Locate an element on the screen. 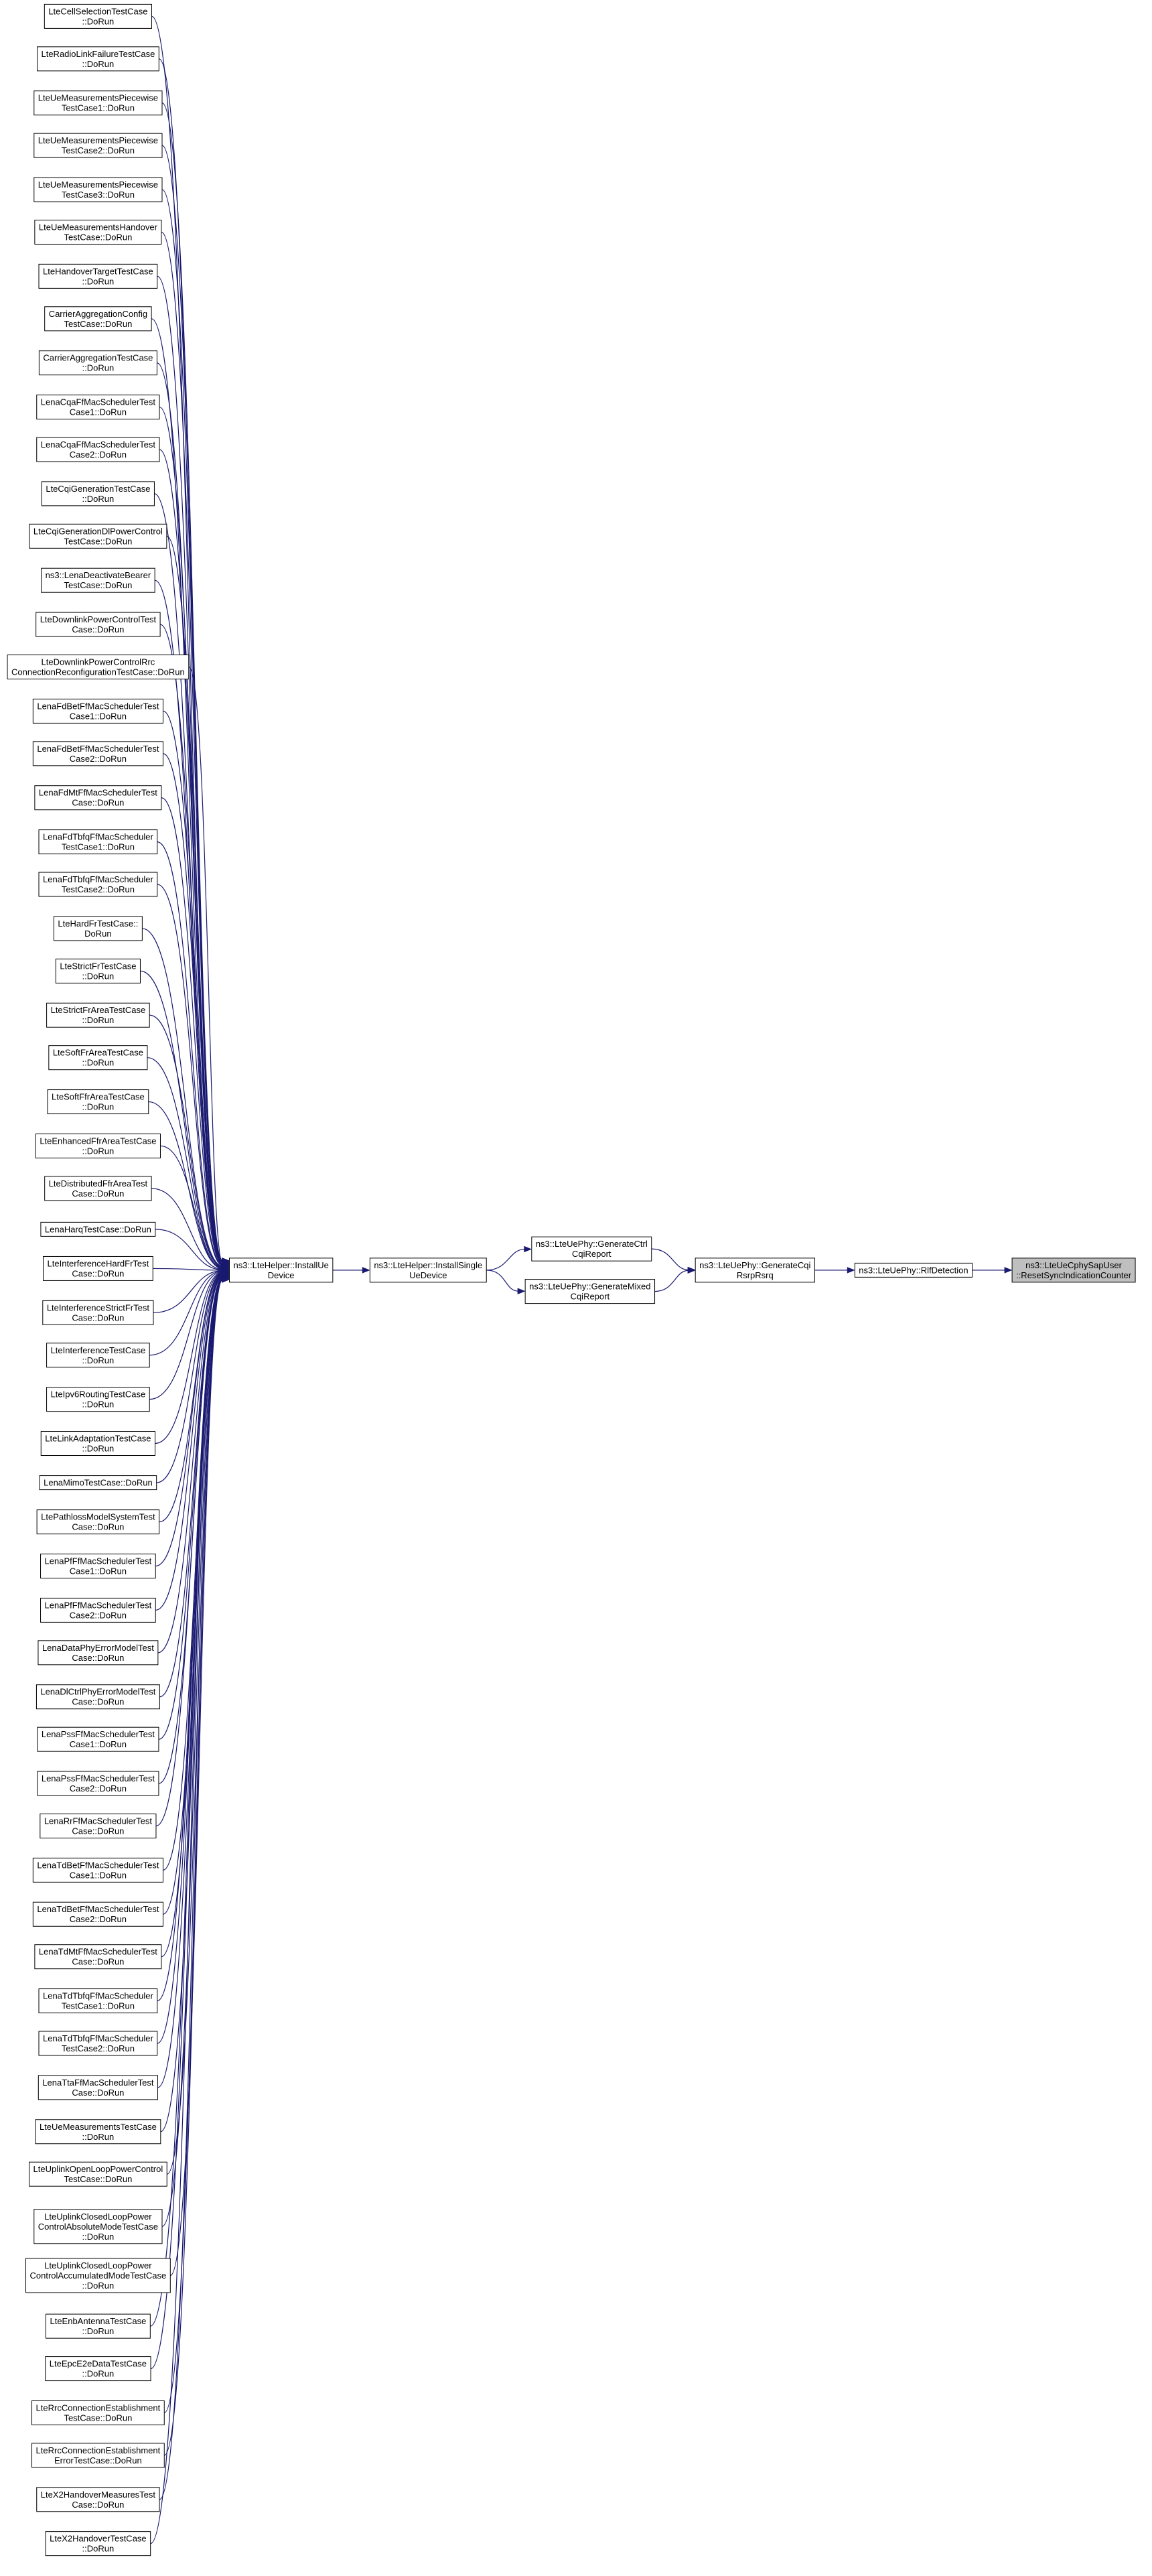 The image size is (1152, 2576). node-label: ControlAccumulatedModeTestCase is located at coordinates (98, 2275).